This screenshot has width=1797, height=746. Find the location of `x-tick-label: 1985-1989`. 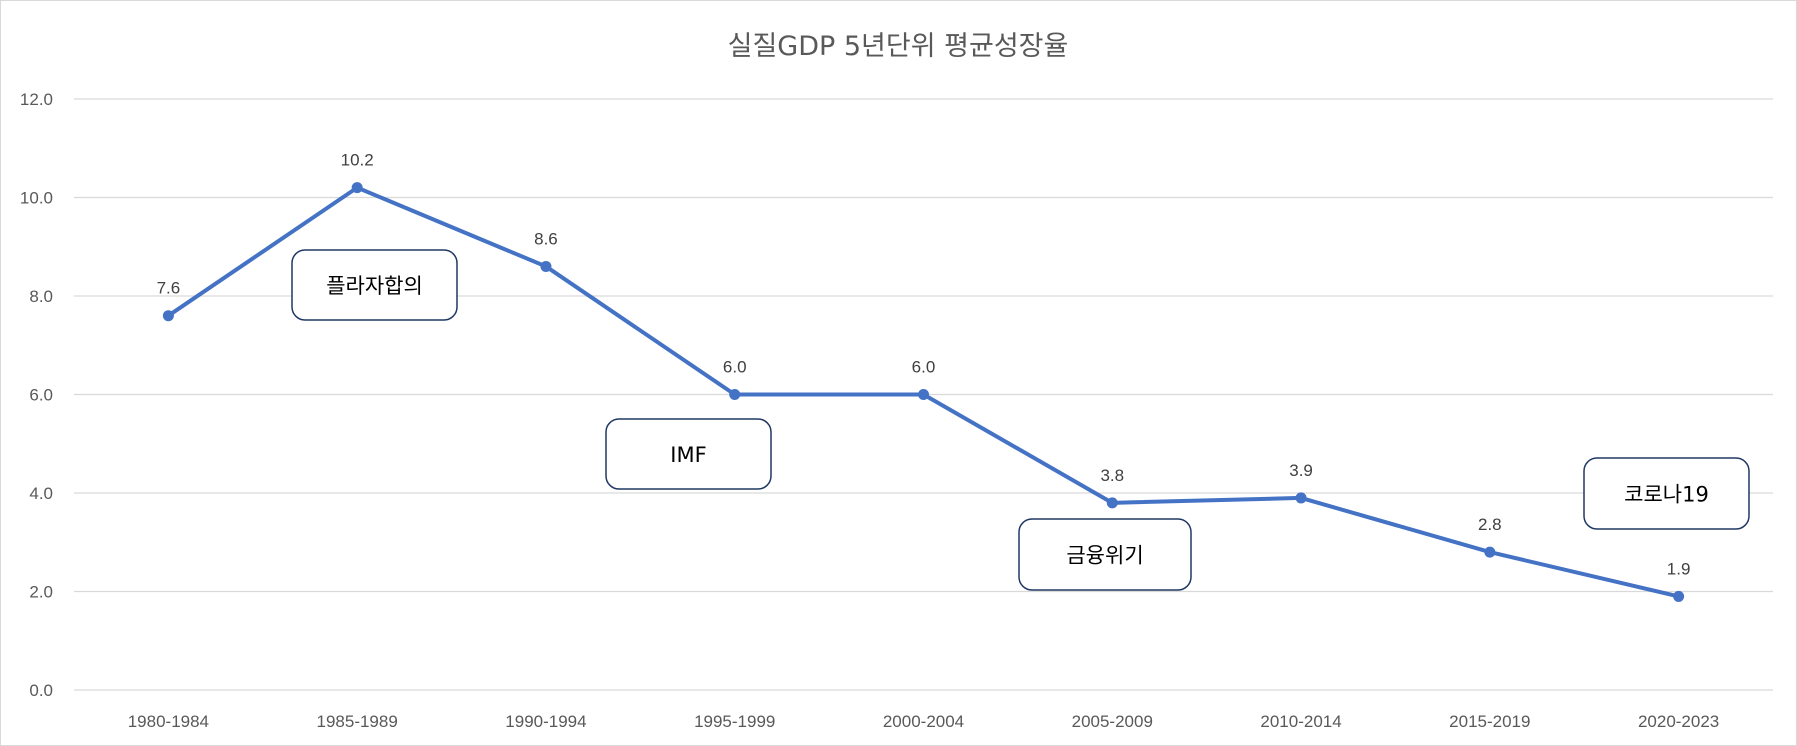

x-tick-label: 1985-1989 is located at coordinates (357, 721).